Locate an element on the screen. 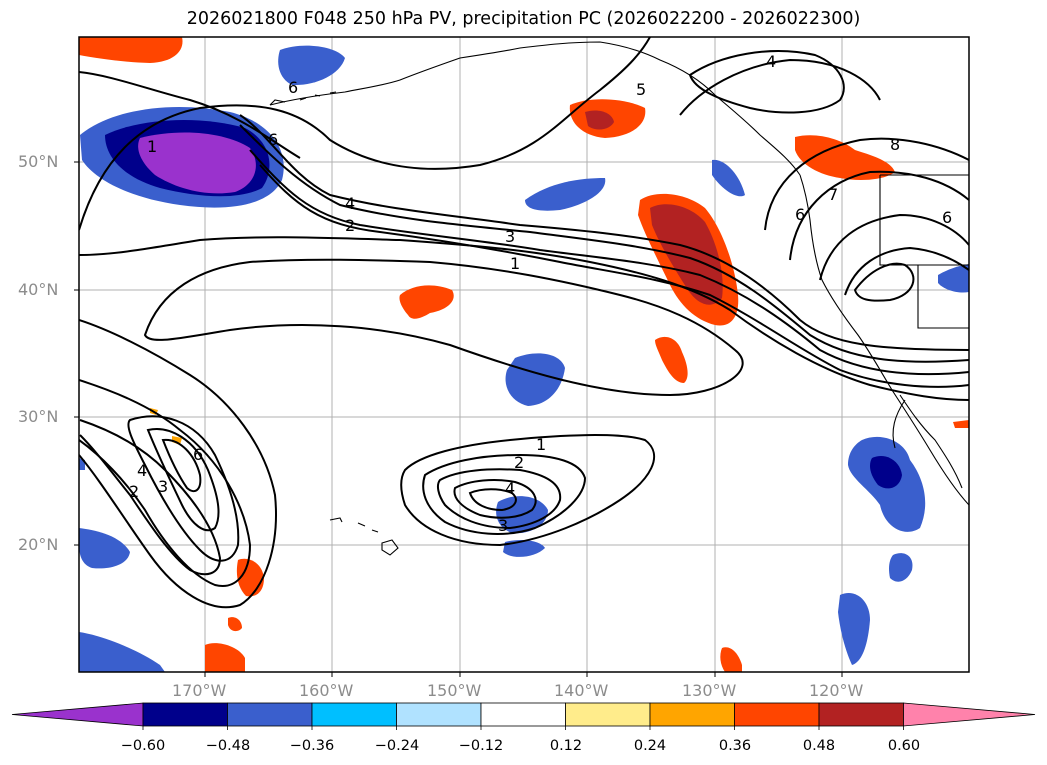 Image resolution: width=1047 pixels, height=765 pixels. precip-negative-alaska is located at coordinates (311, 65).